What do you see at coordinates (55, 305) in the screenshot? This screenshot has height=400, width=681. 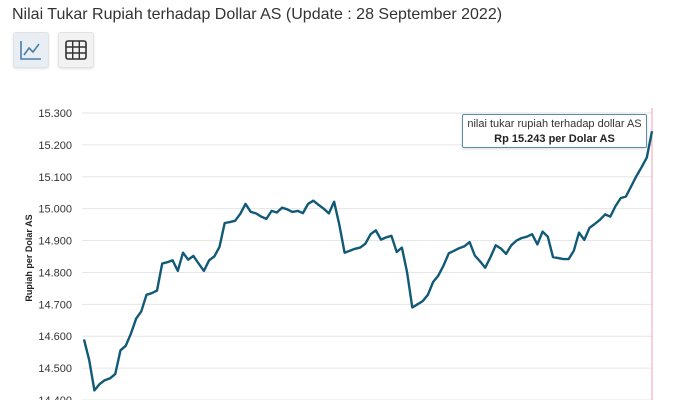 I see `y-tick-label: 14.700` at bounding box center [55, 305].